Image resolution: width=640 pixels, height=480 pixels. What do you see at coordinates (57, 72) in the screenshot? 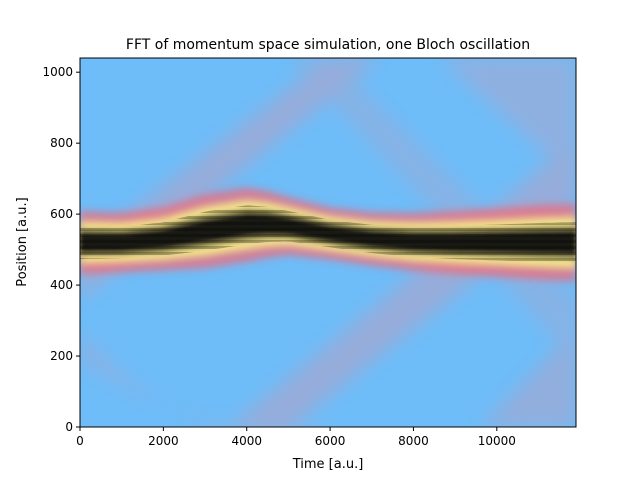
I see `y-tick-label: 1000` at bounding box center [57, 72].